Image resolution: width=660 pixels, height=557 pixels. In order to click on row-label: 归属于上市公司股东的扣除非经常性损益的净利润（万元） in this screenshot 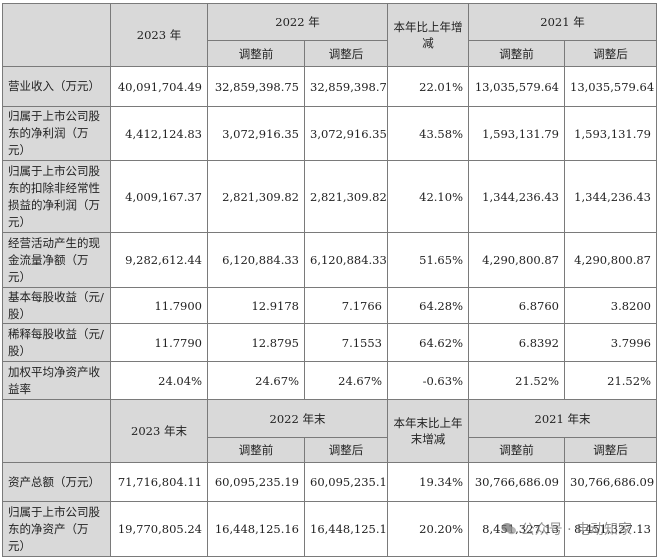, I will do `click(56, 196)`.